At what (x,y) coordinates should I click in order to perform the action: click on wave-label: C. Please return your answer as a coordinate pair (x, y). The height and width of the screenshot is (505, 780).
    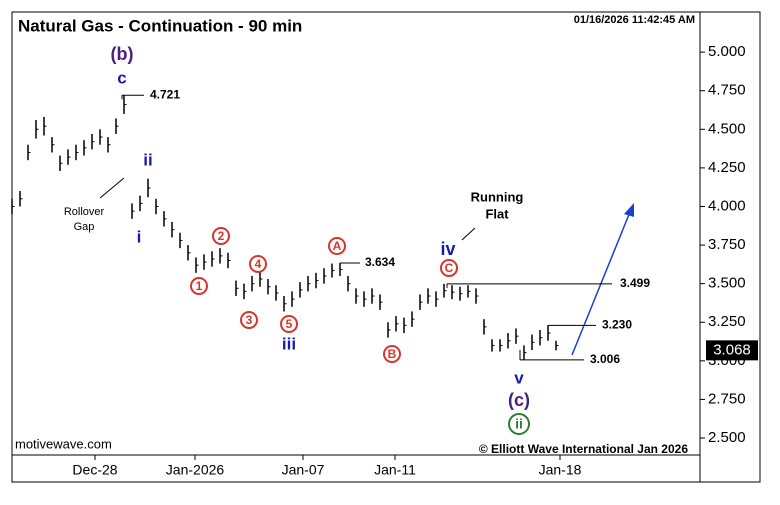
    Looking at the image, I should click on (449, 268).